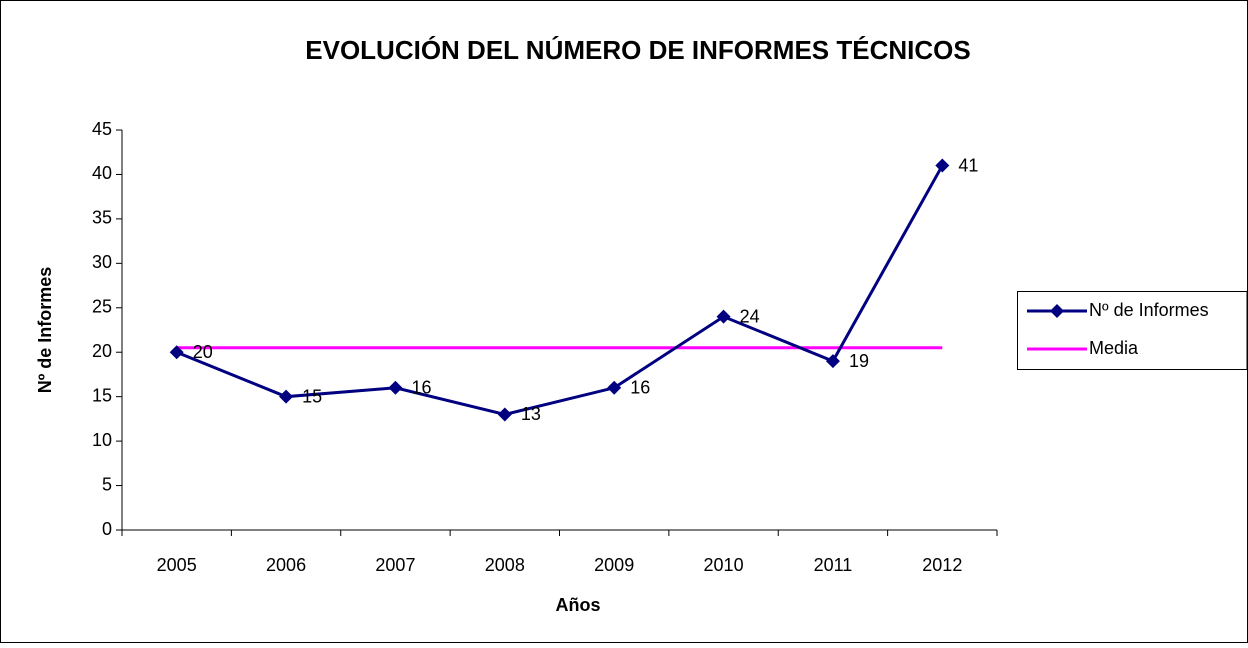  Describe the element at coordinates (614, 565) in the screenshot. I see `x-tick-label: 2009` at that location.